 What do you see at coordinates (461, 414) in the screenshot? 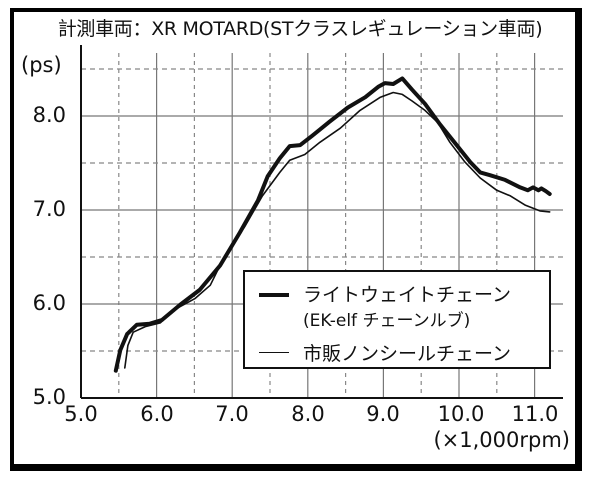
I see `x-tick-label: 10.0` at bounding box center [461, 414].